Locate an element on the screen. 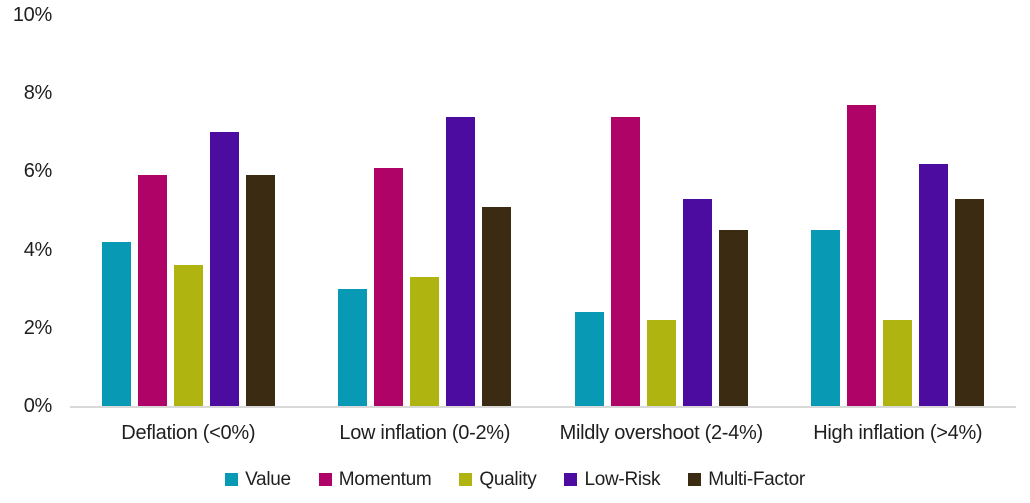 The image size is (1030, 503). y-axis: 0% 2% 4% 6% 8% 10% is located at coordinates (26, 210).